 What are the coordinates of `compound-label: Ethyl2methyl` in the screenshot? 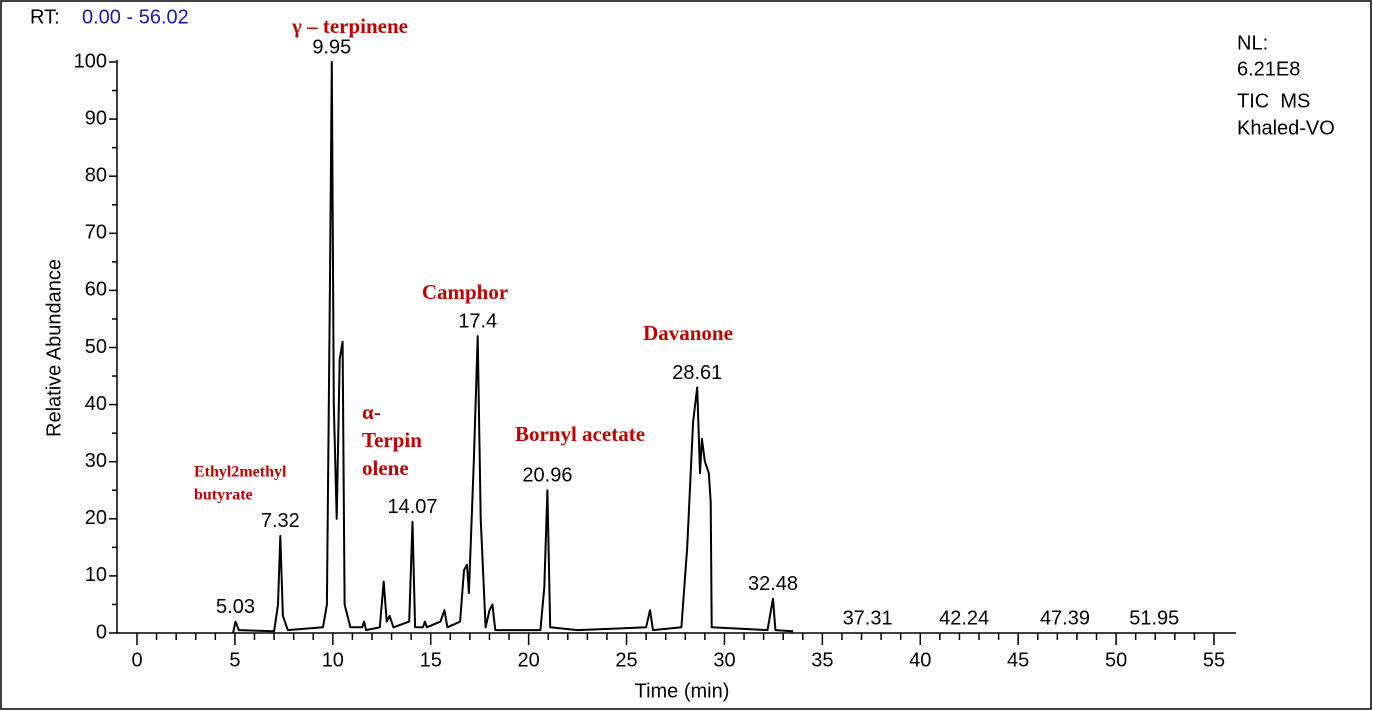 It's located at (240, 472).